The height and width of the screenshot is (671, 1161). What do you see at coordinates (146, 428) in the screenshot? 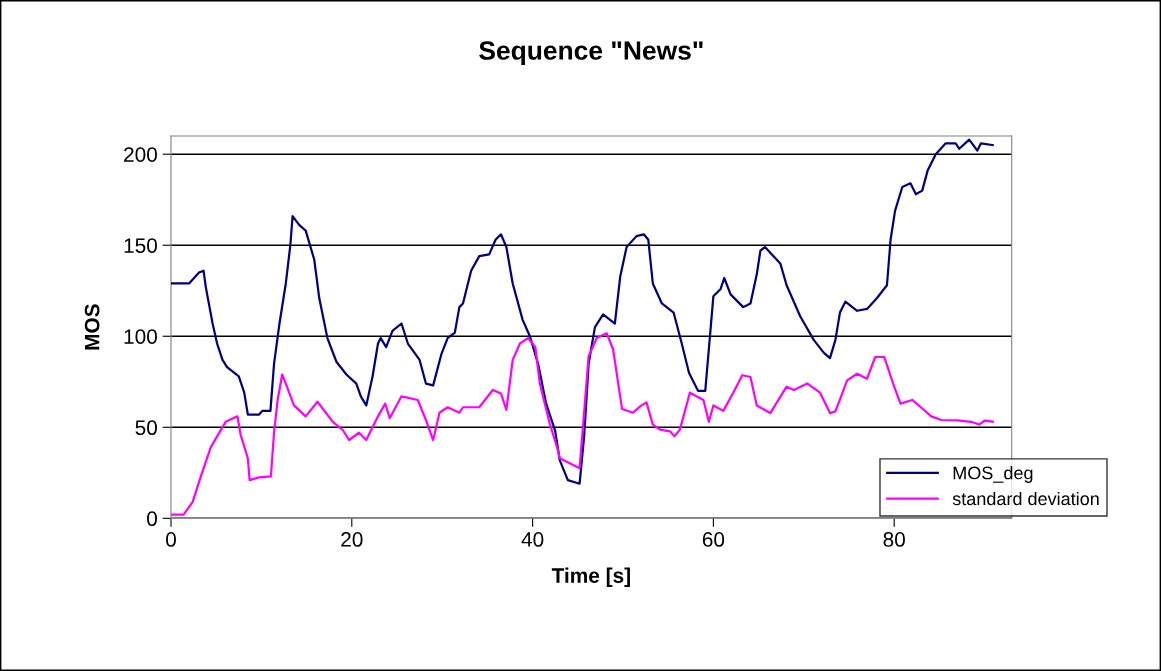
I see `y-tick-label: 50` at bounding box center [146, 428].